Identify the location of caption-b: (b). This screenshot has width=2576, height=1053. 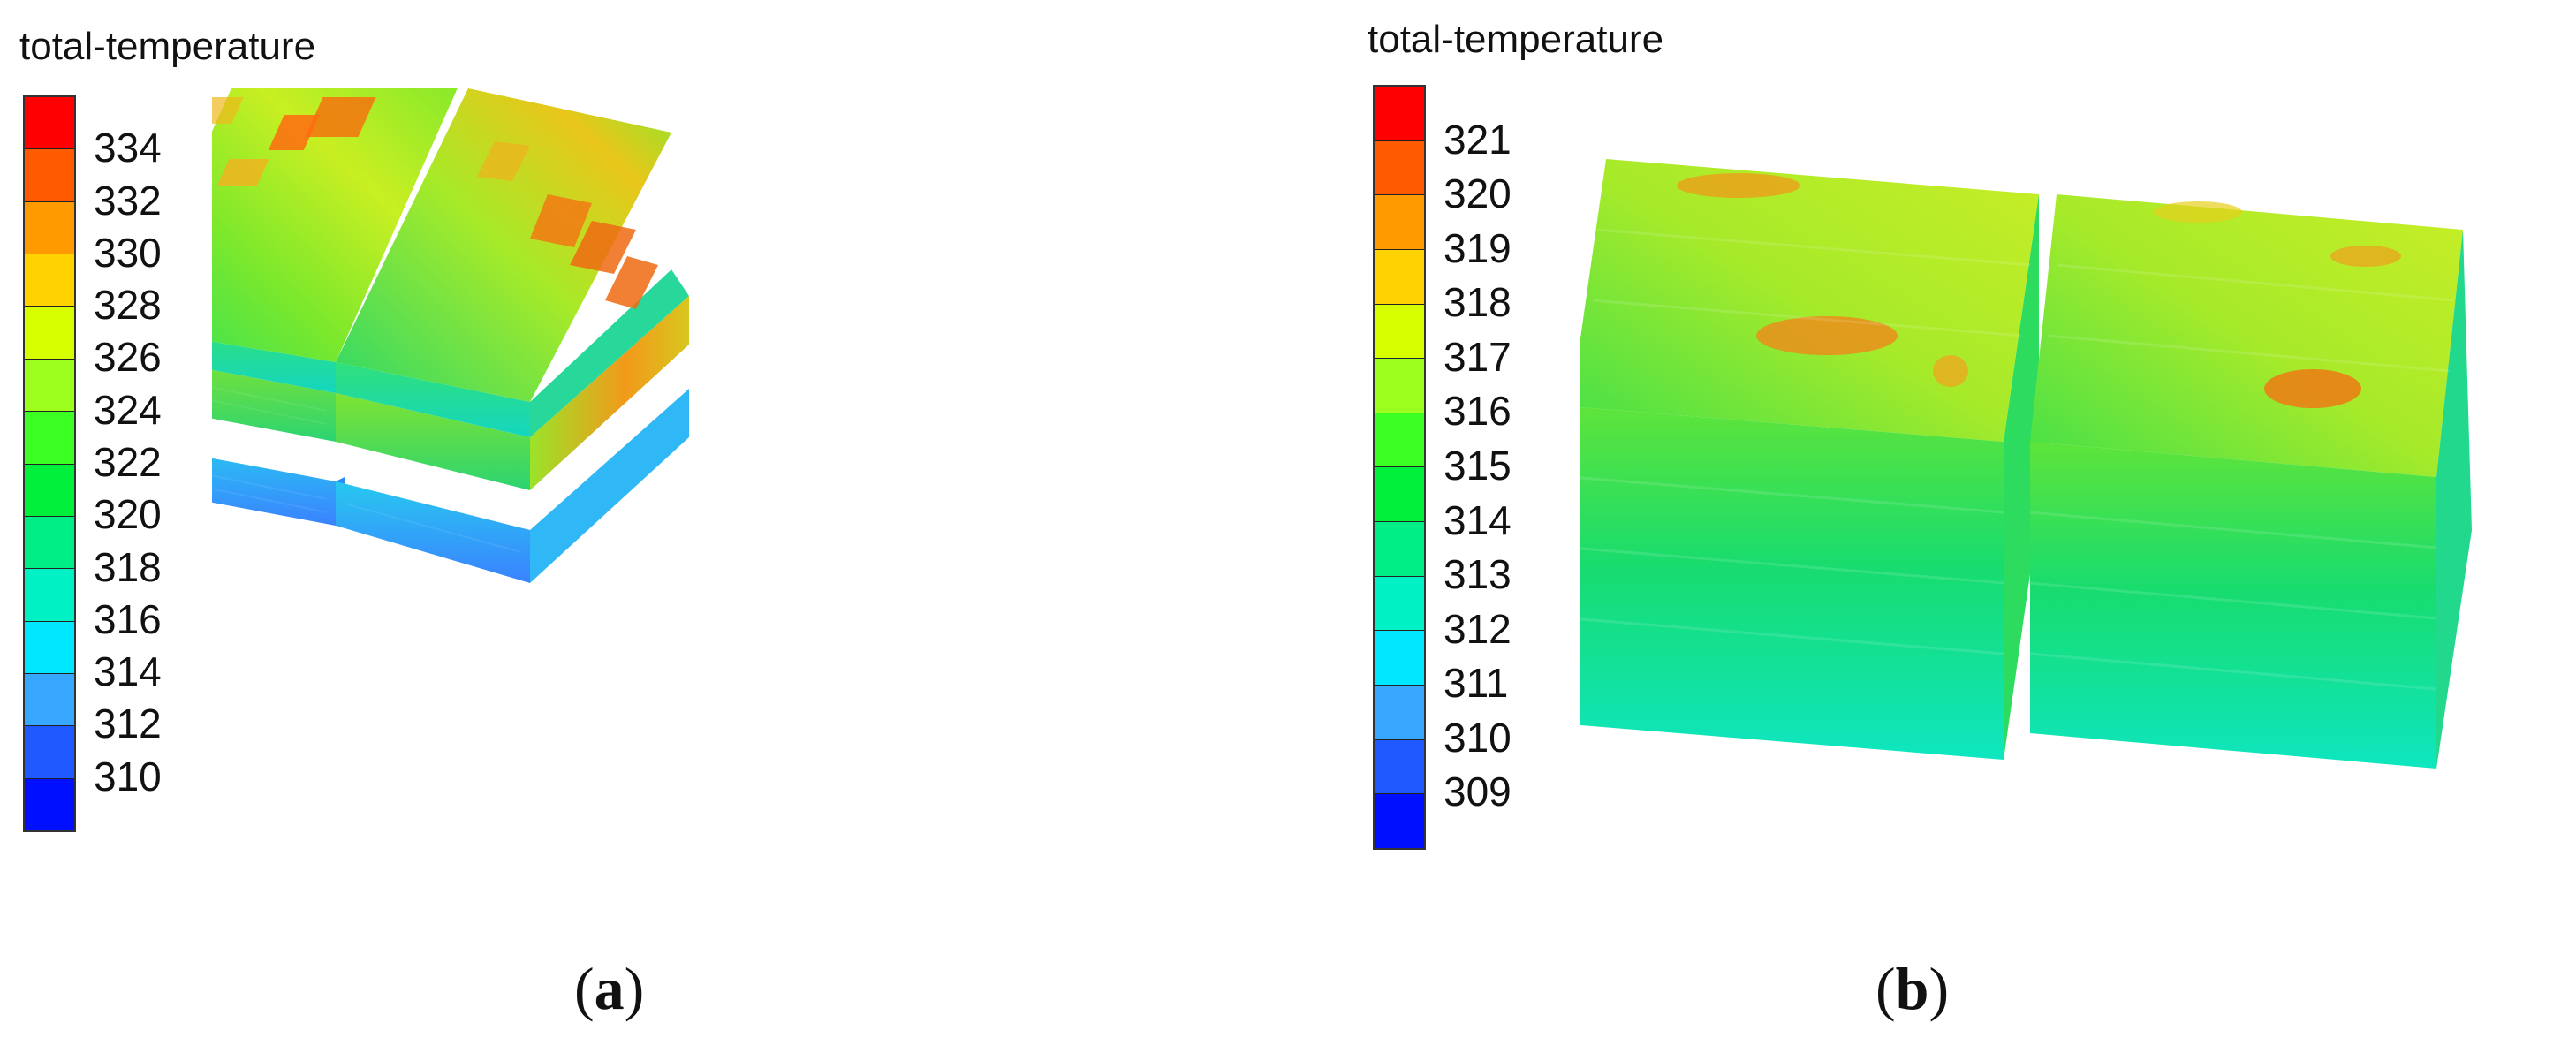
(1913, 988).